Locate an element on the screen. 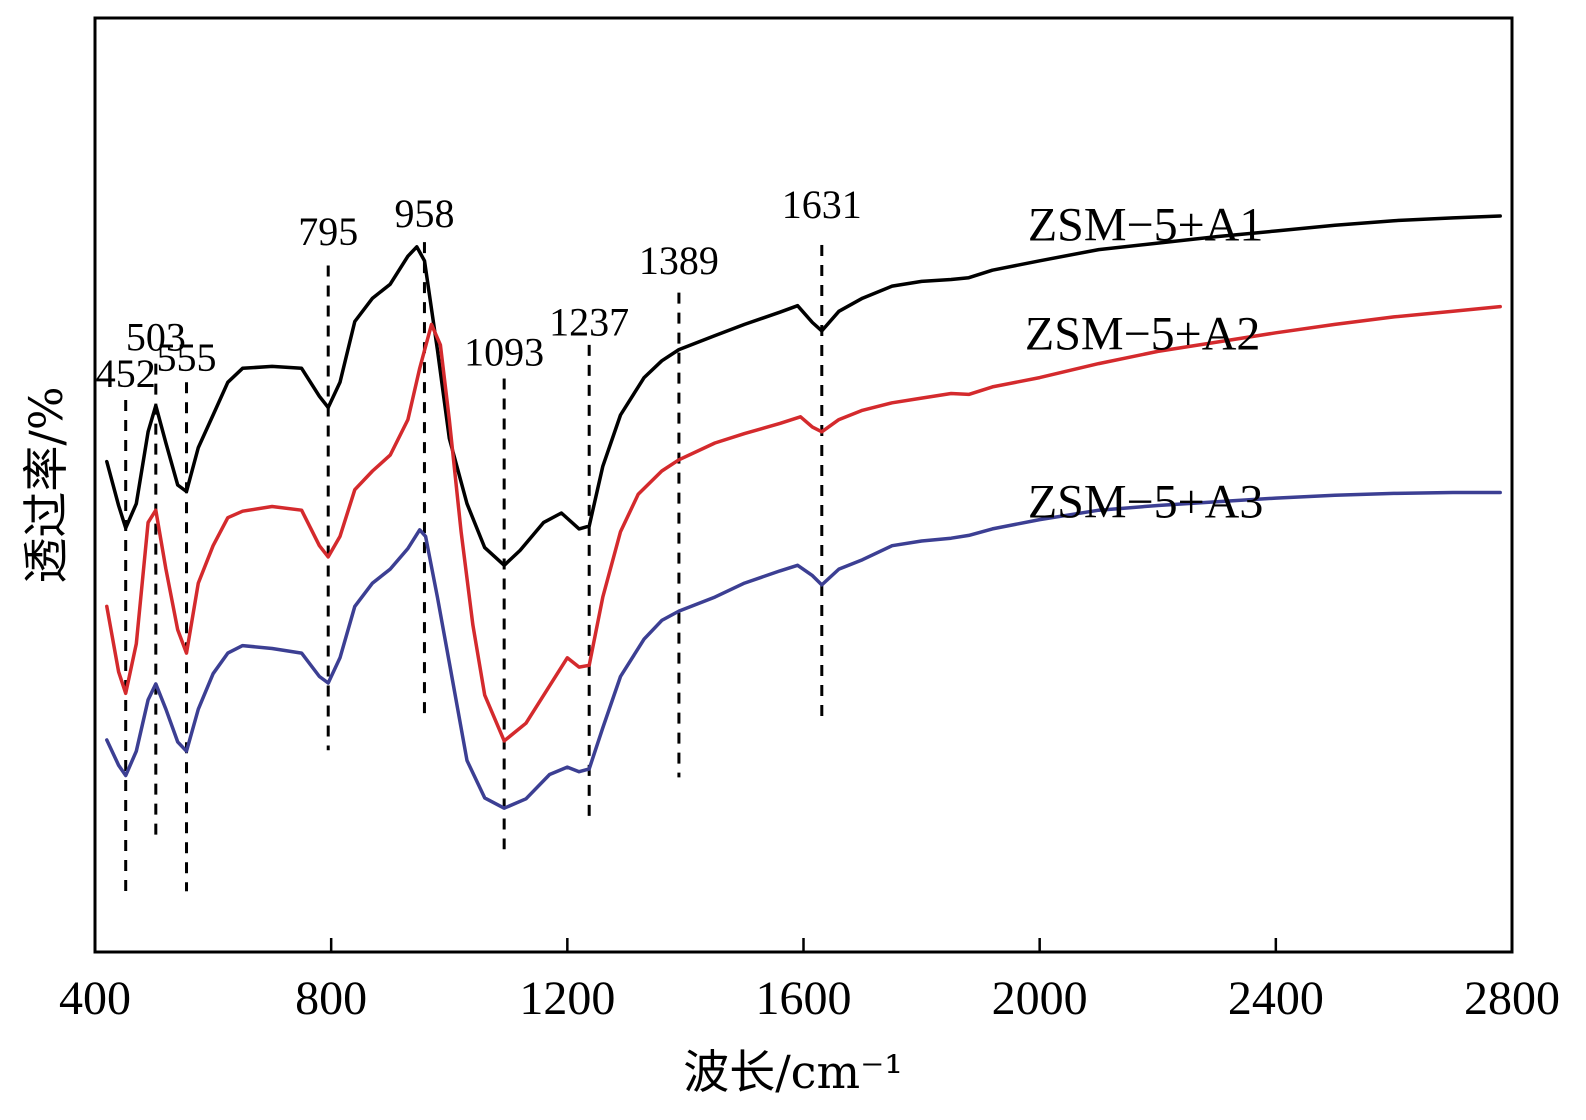 The height and width of the screenshot is (1120, 1586). series-label-3: ZSM−5+A3 is located at coordinates (1146, 502).